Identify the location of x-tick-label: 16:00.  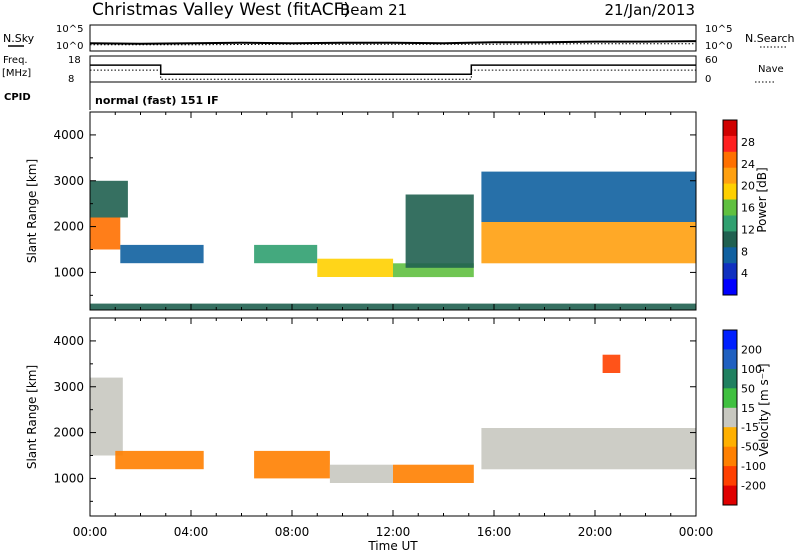
(494, 532).